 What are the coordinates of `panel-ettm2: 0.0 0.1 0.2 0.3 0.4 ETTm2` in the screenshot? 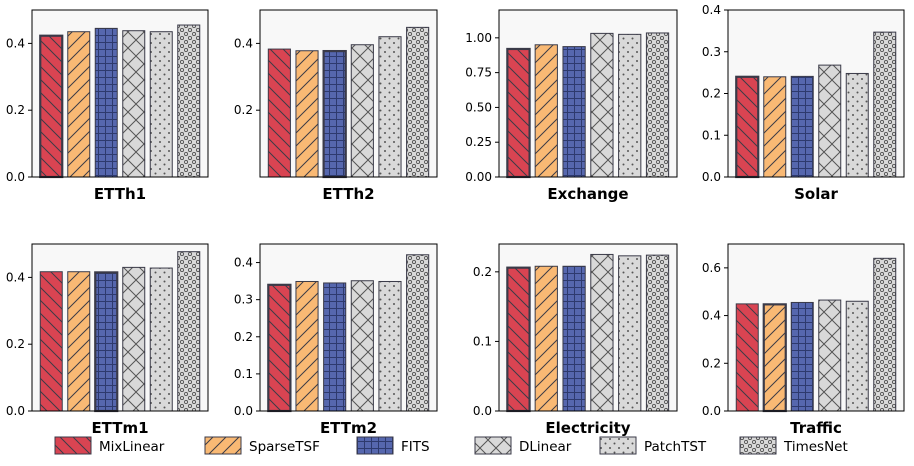 It's located at (336, 340).